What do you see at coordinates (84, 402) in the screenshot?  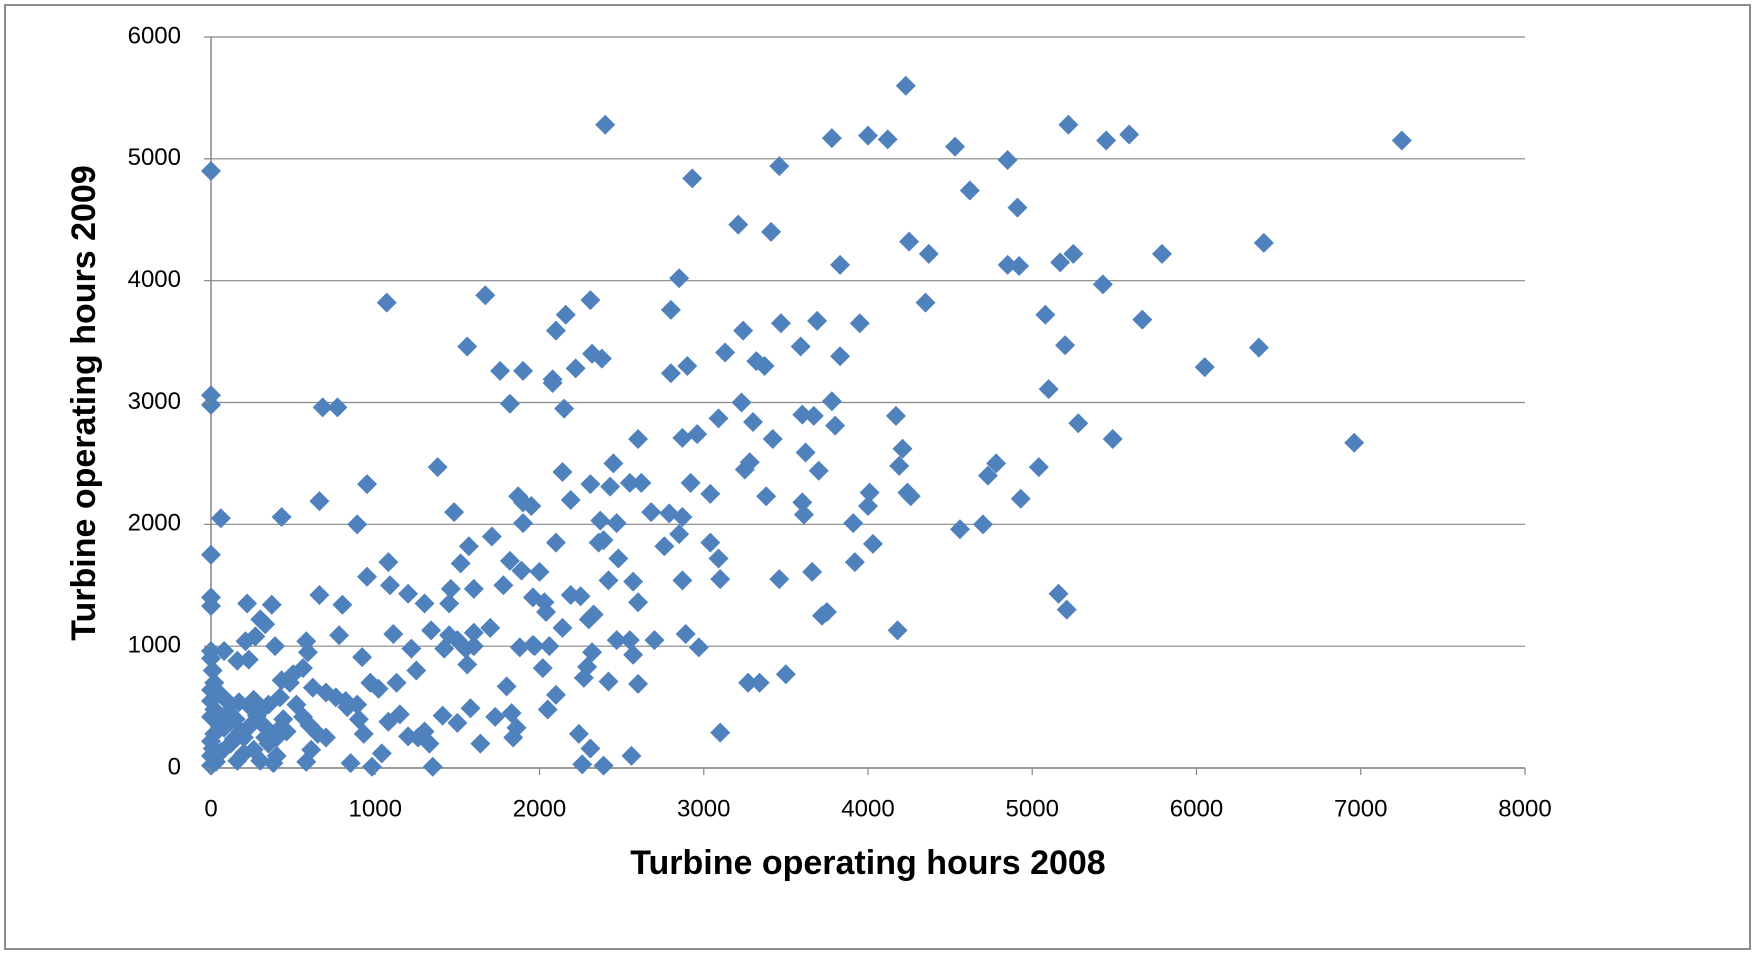 I see `y-axis-title: Turbine operating hours 2009` at bounding box center [84, 402].